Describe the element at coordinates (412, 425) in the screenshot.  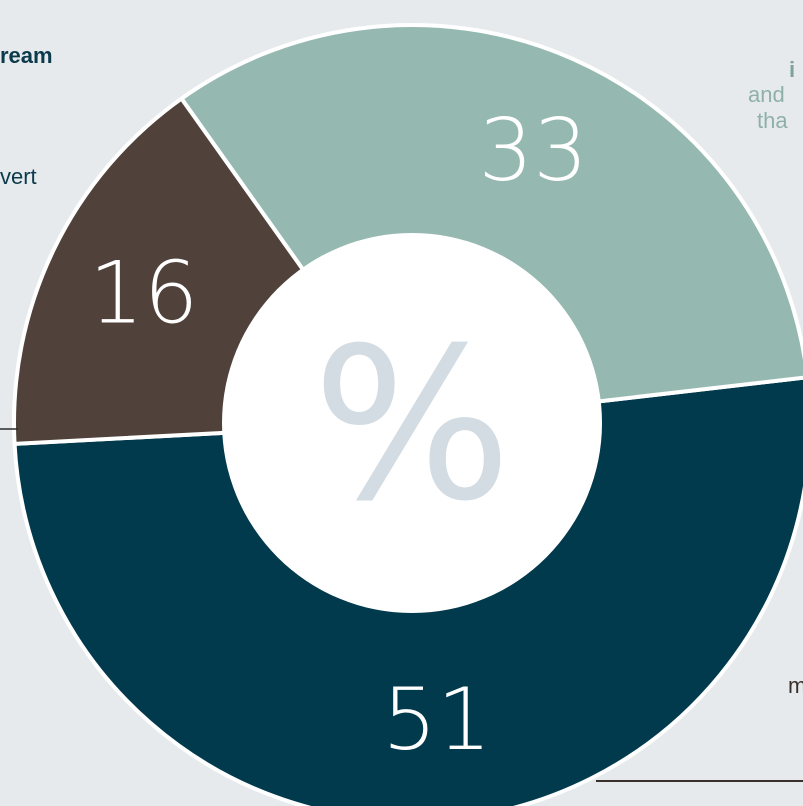
I see `percent-sign: %` at that location.